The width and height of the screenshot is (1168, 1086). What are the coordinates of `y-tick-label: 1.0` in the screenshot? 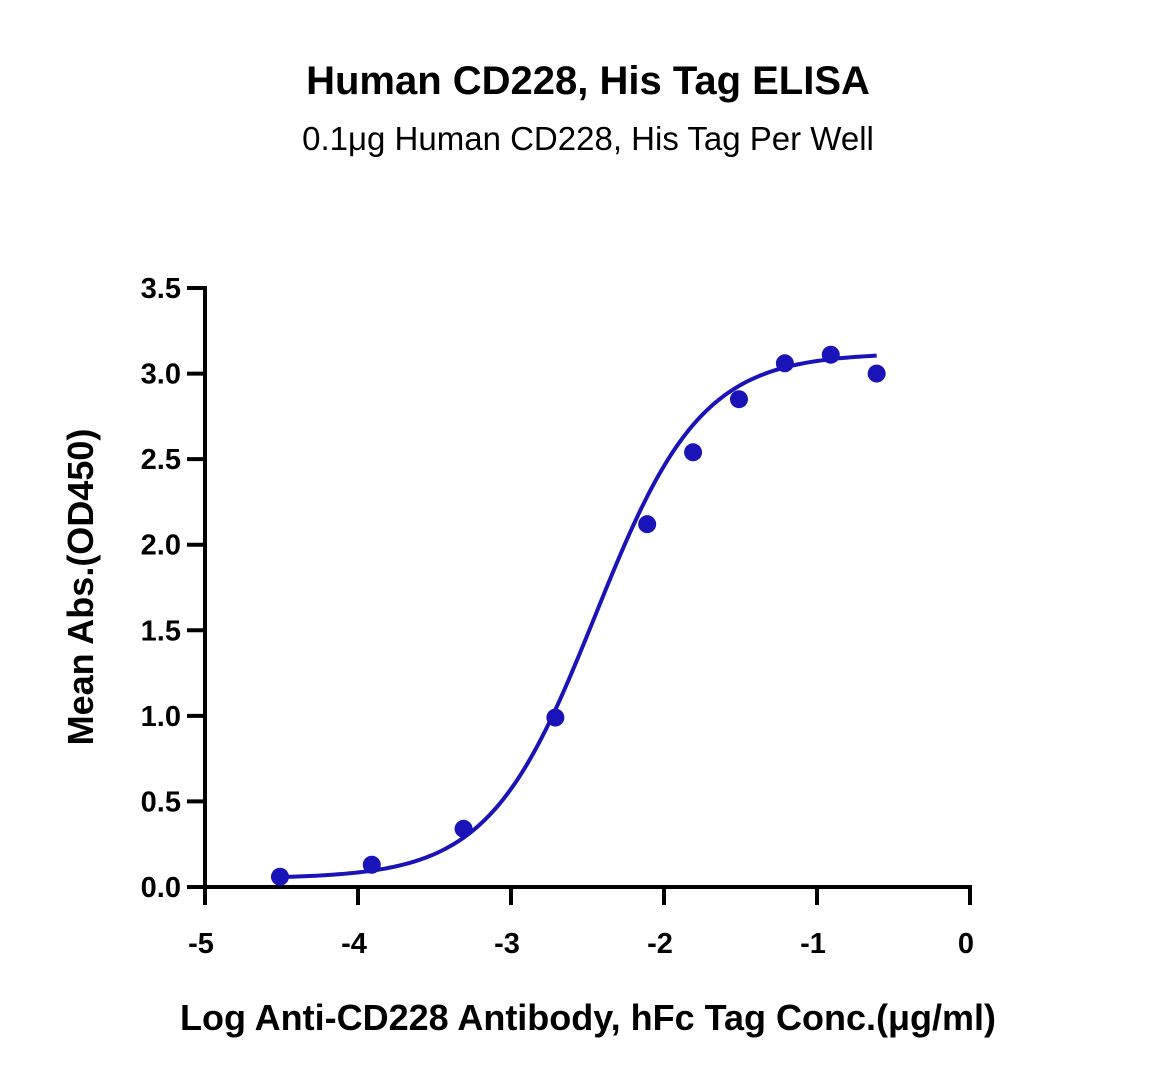 It's located at (161, 717).